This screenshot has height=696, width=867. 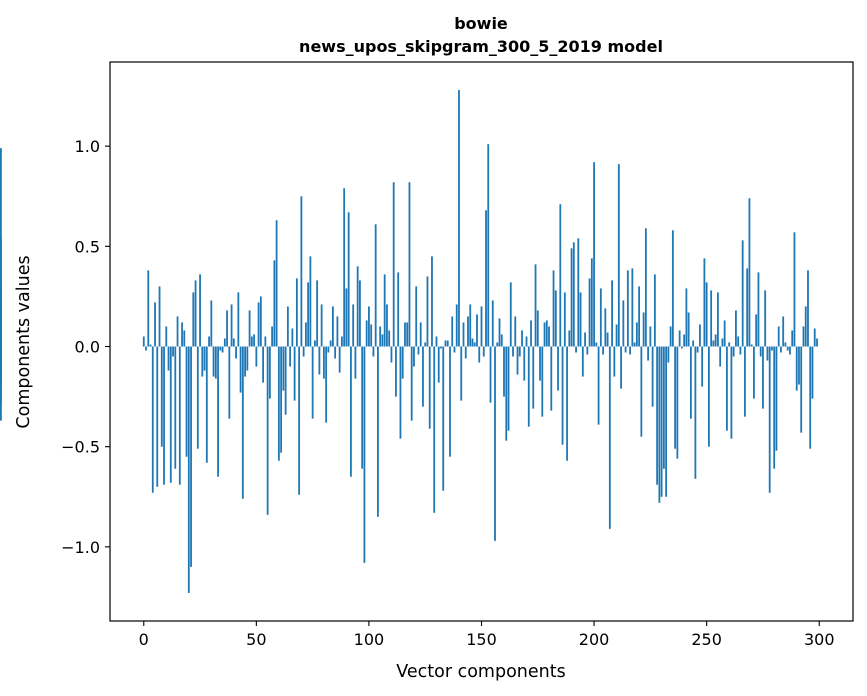 What do you see at coordinates (594, 639) in the screenshot?
I see `x-tick-label: 200` at bounding box center [594, 639].